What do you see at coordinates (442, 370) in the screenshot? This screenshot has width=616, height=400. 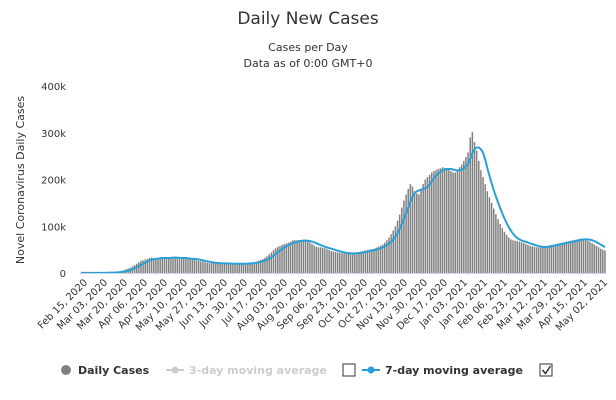 I see `legend-item-ma7: 7-day moving average` at bounding box center [442, 370].